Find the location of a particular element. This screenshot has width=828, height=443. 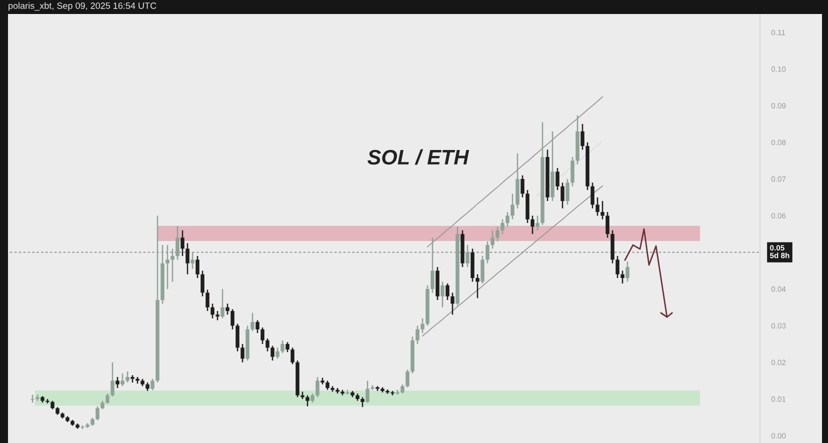

text: SOL / ETH is located at coordinates (419, 157).